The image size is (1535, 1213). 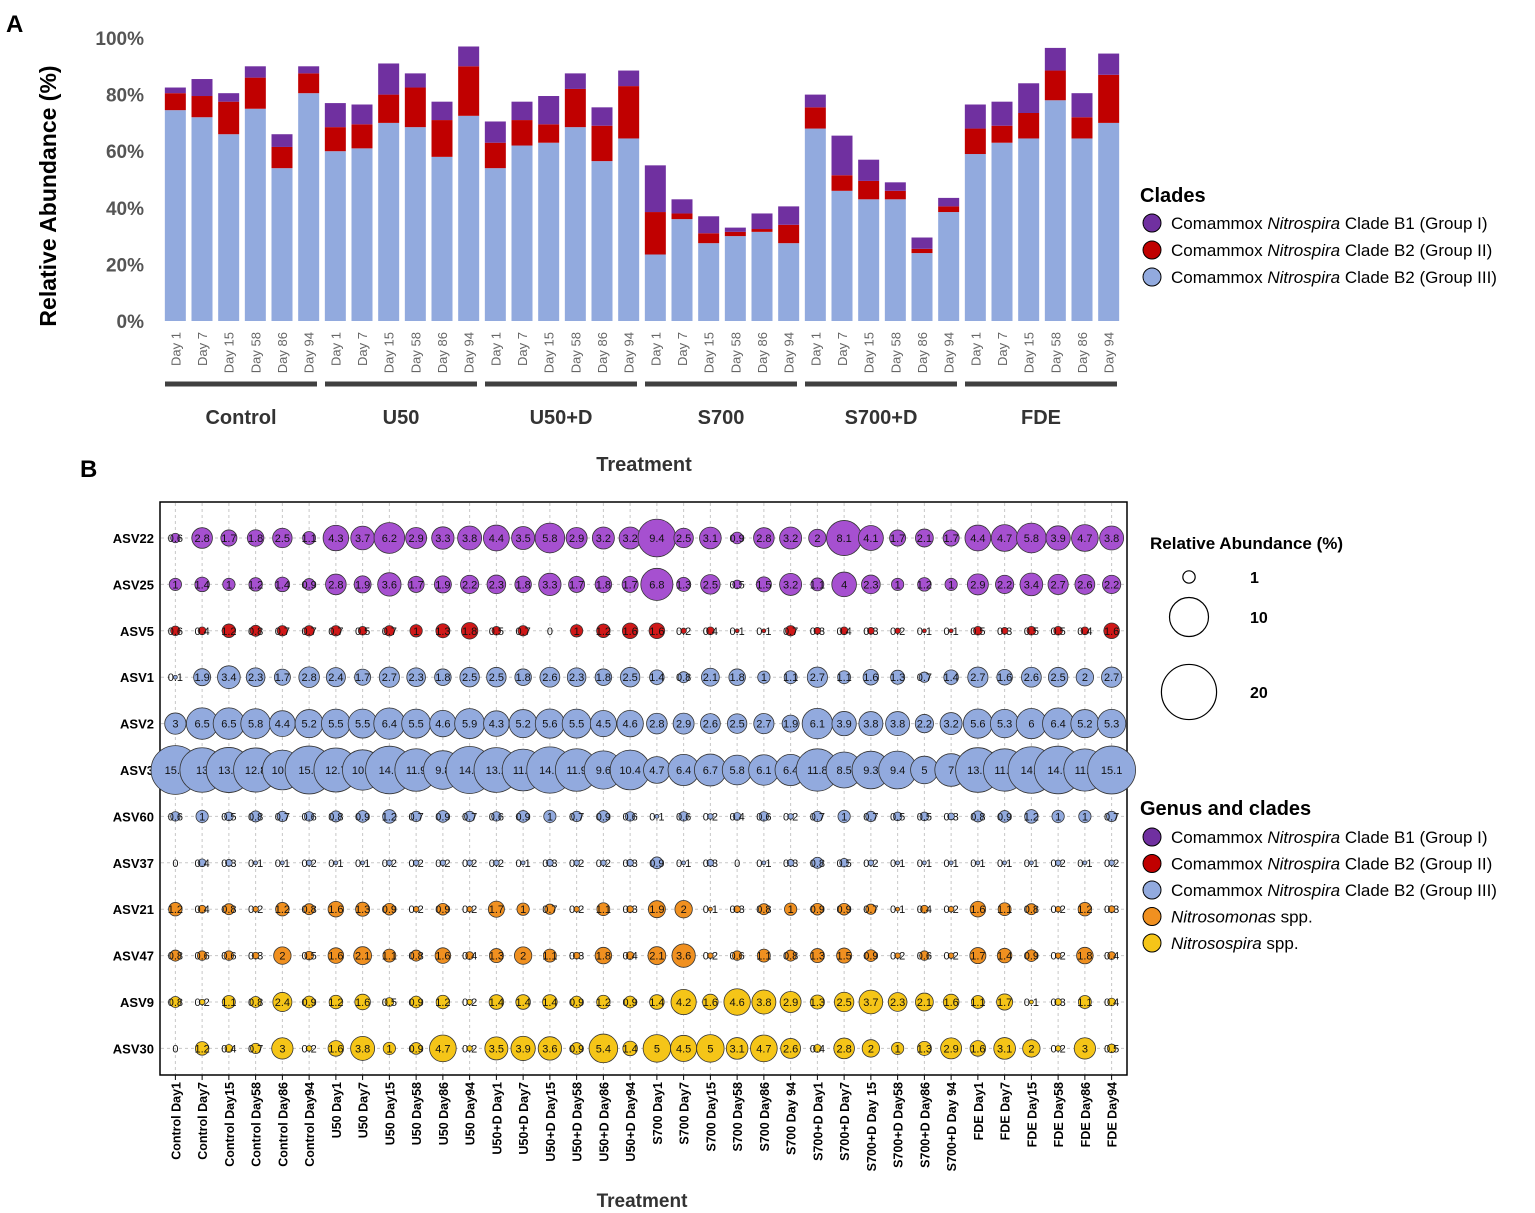 What do you see at coordinates (415, 107) in the screenshot?
I see `bar-u50-day-58-group-ii` at bounding box center [415, 107].